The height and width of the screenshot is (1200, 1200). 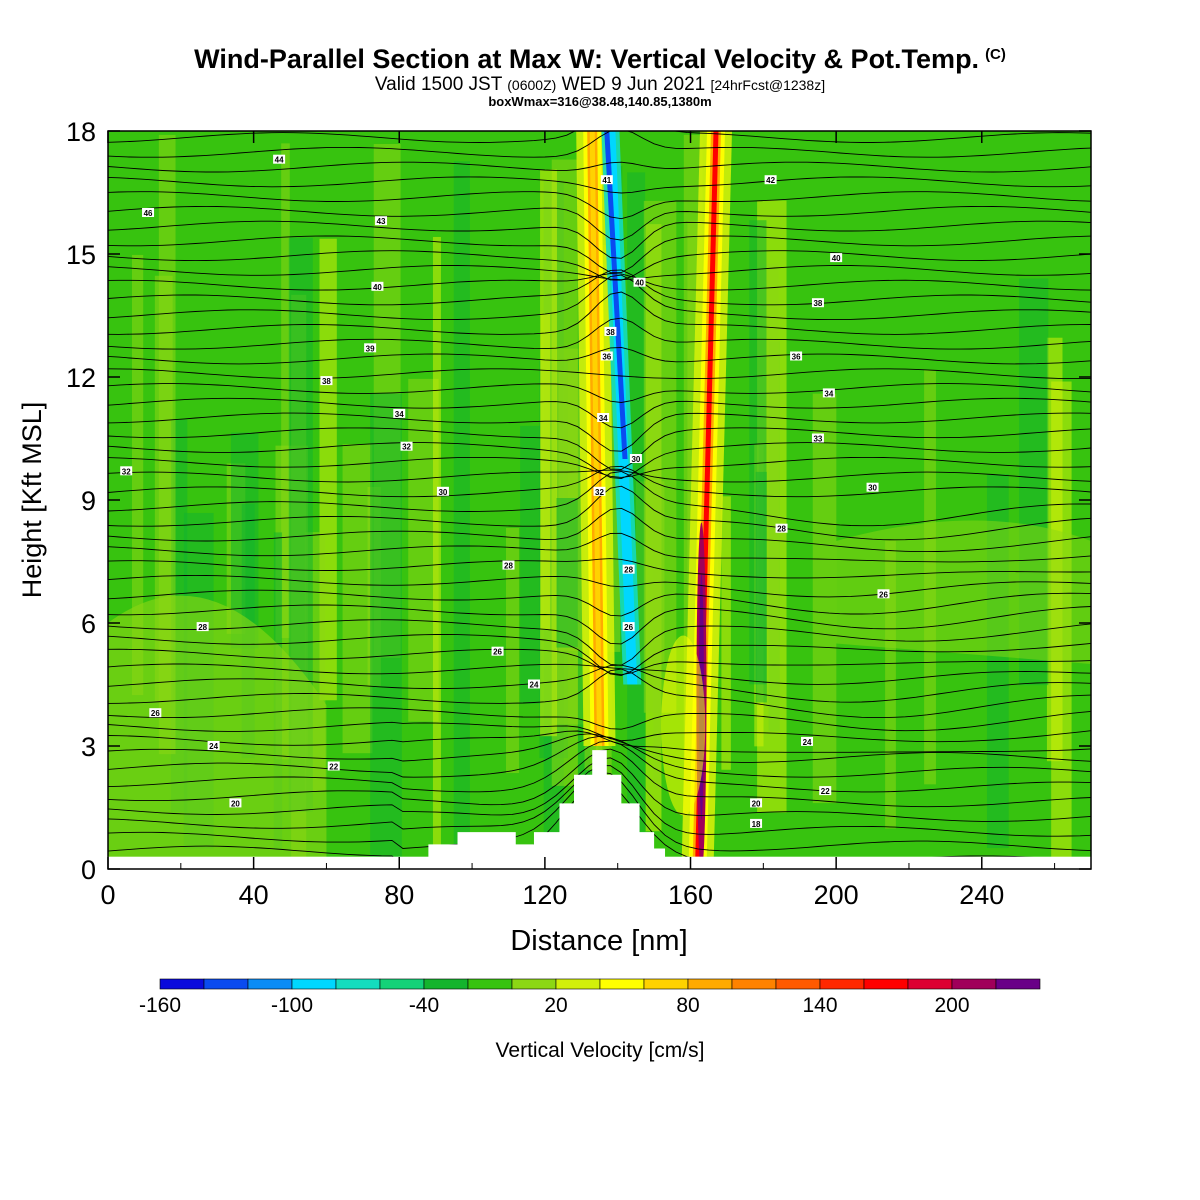 What do you see at coordinates (81, 255) in the screenshot?
I see `y-tick-label: 15` at bounding box center [81, 255].